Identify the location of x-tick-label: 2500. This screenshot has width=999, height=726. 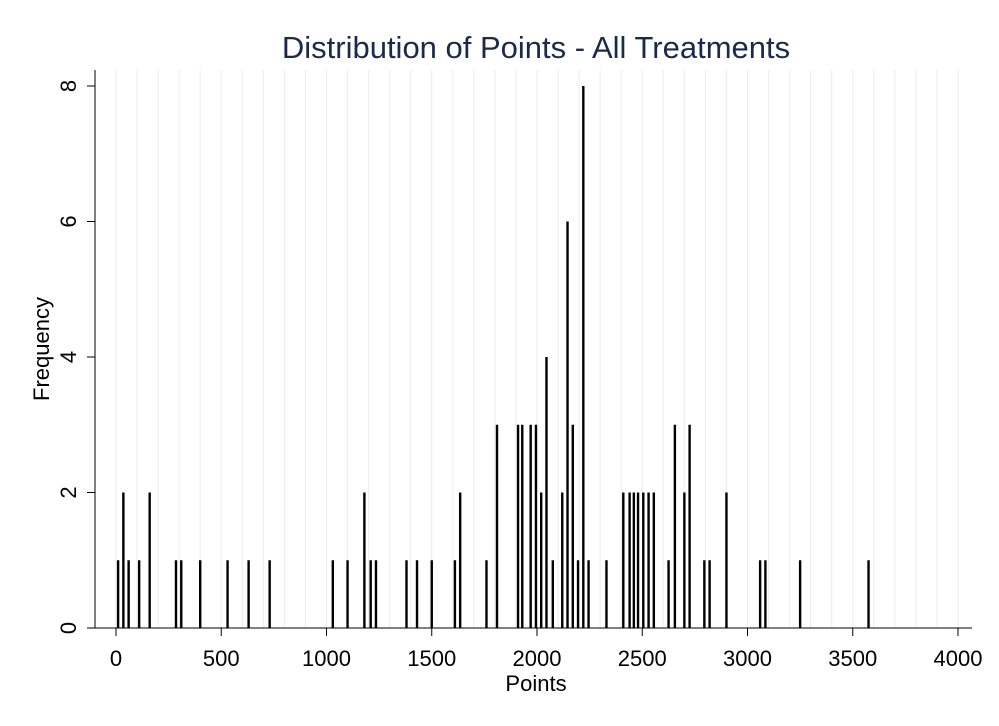
(642, 658).